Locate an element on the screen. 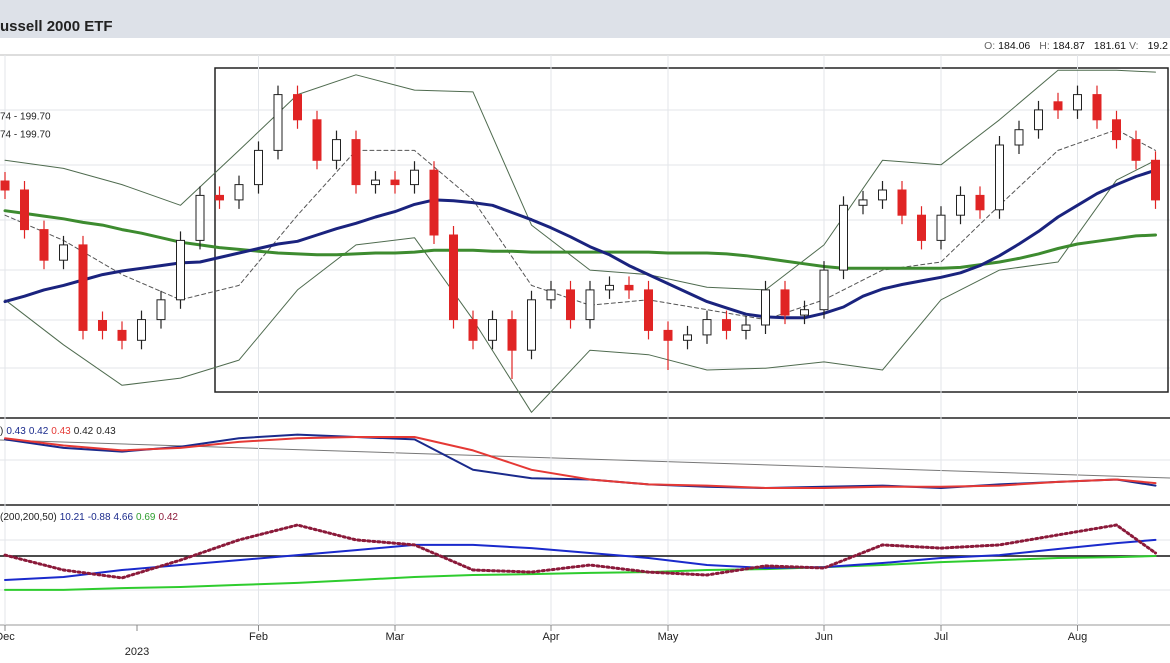 This screenshot has width=1170, height=663. x-tick-label: Jul is located at coordinates (941, 637).